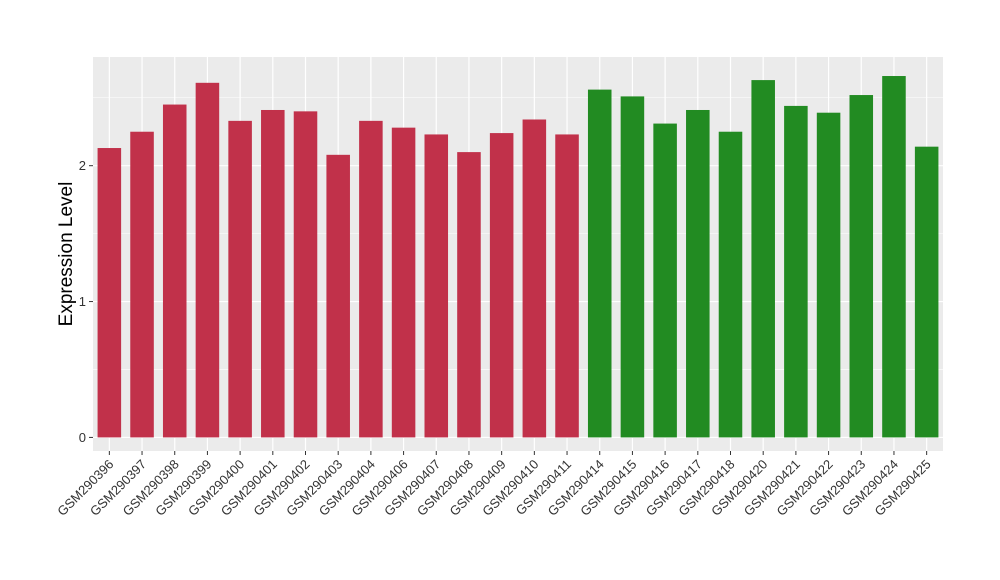 Image resolution: width=1000 pixels, height=580 pixels. What do you see at coordinates (861, 266) in the screenshot?
I see `bar-GSM290423` at bounding box center [861, 266].